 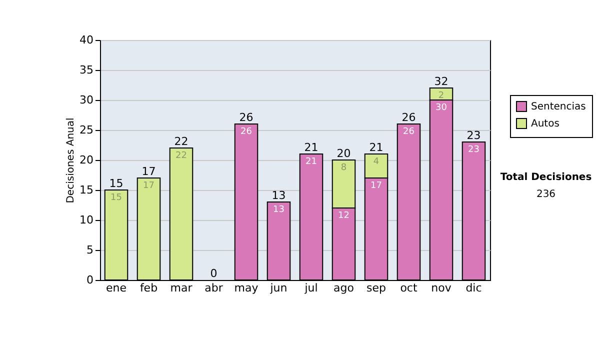 I want to click on x-tick-label: dic, so click(x=474, y=288).